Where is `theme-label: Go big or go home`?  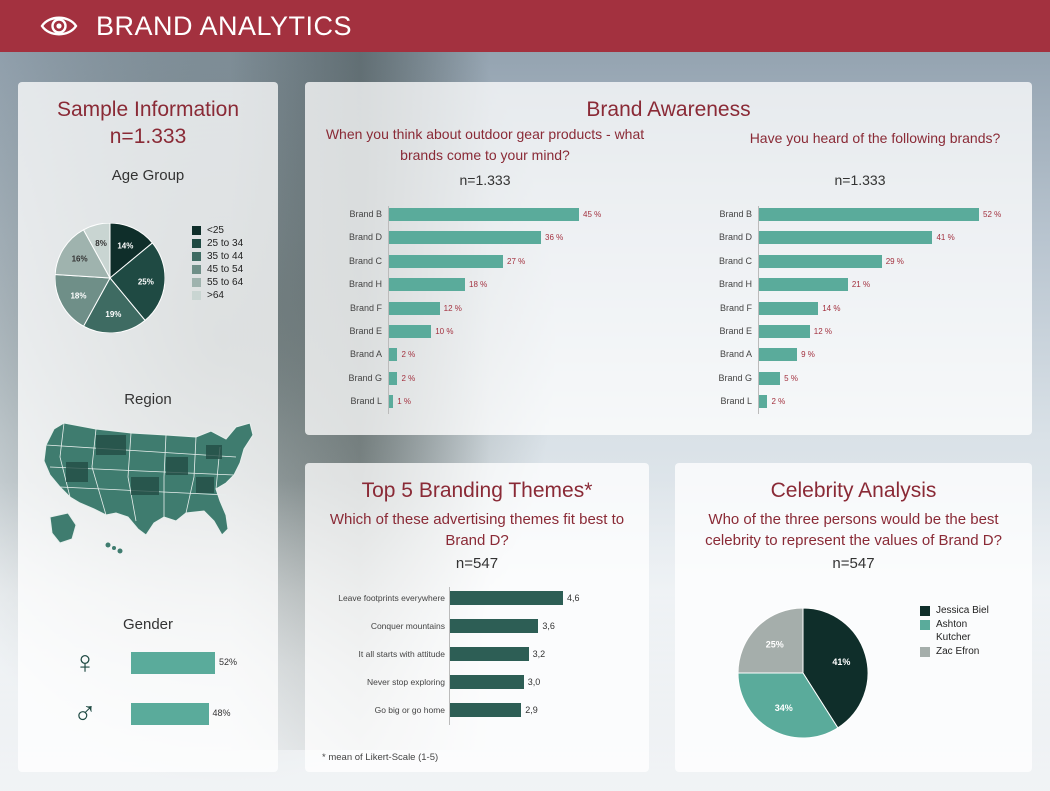 theme-label: Go big or go home is located at coordinates (409, 710).